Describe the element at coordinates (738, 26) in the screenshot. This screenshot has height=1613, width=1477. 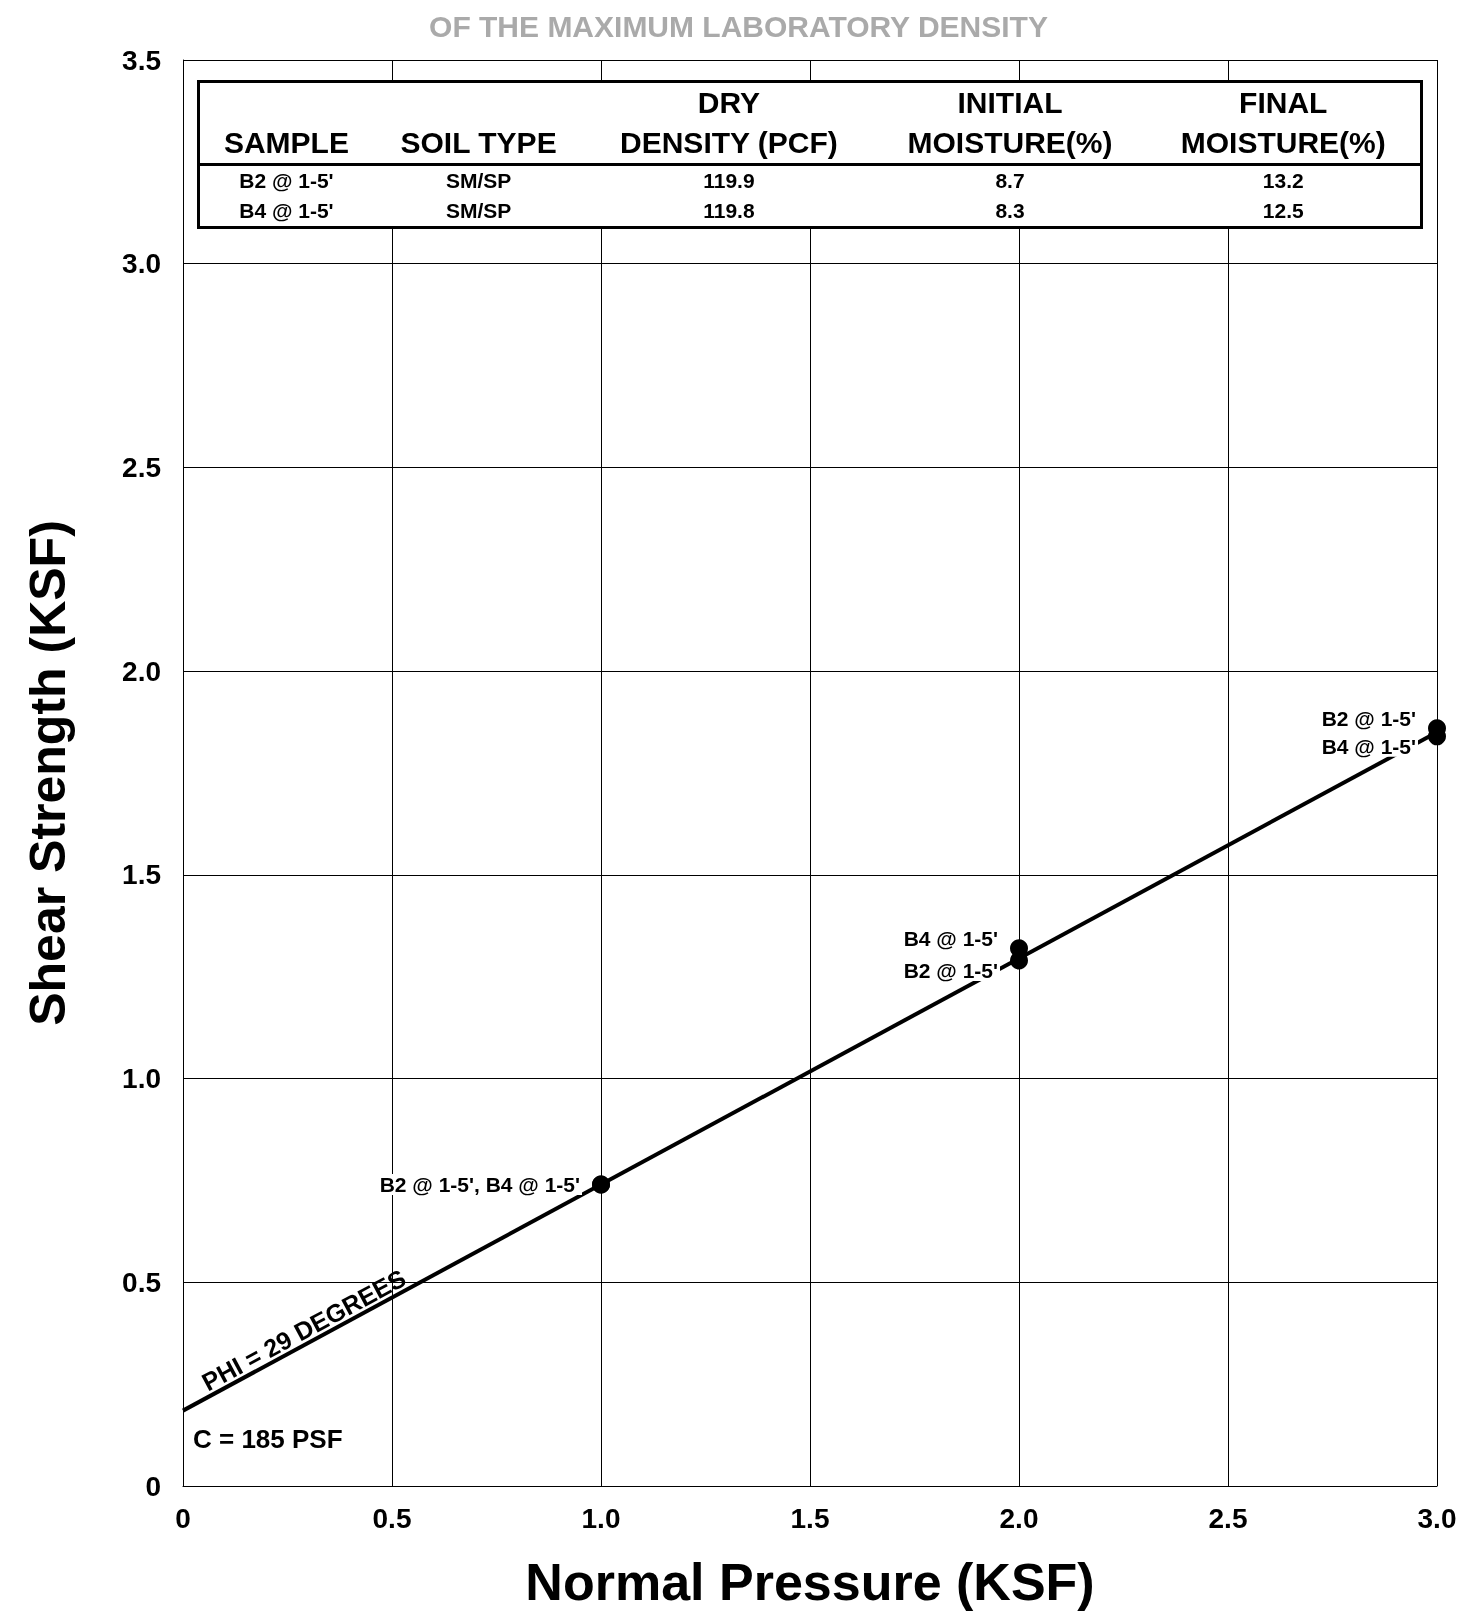
I see `chart-title: OF THE MAXIMUM LABORATORY DENSITY` at that location.